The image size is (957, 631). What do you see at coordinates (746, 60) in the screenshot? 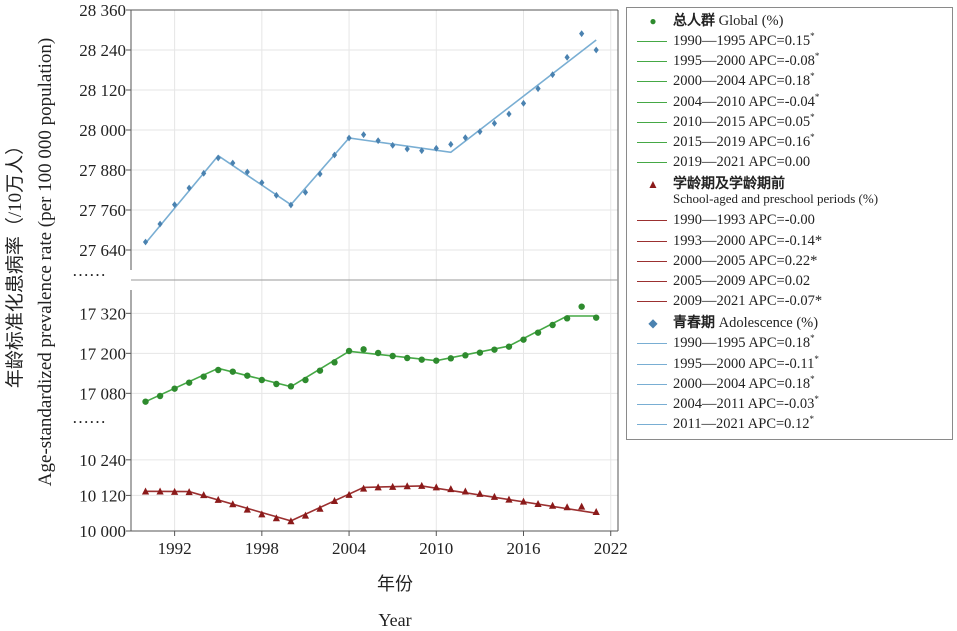
I see `legend-item-label: 1995—2000 APC=-0.08*` at bounding box center [746, 60].